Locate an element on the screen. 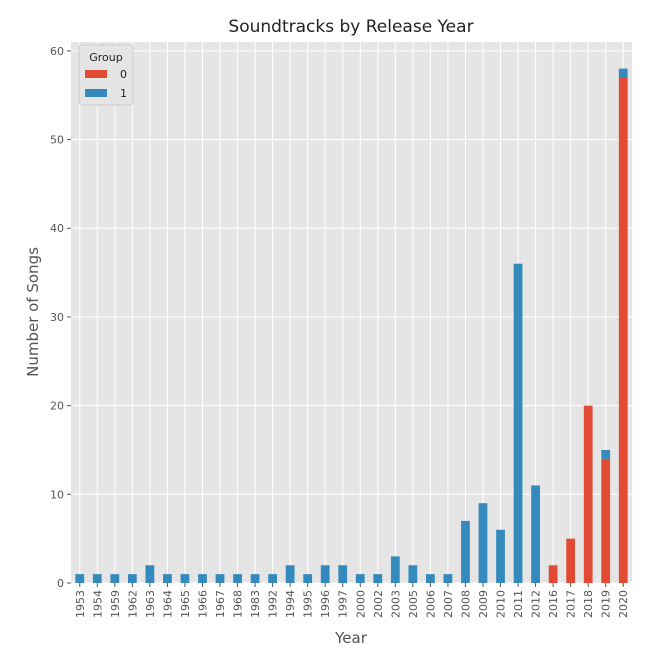  legend-label-0: 0 is located at coordinates (123, 74).